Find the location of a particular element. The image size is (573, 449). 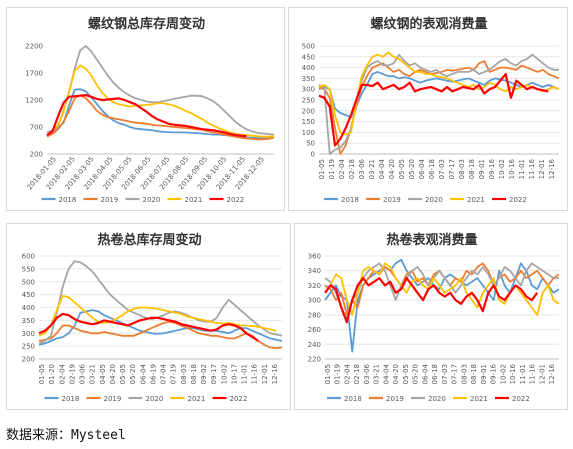

x-tick-label: 09-16 is located at coordinates (494, 373).